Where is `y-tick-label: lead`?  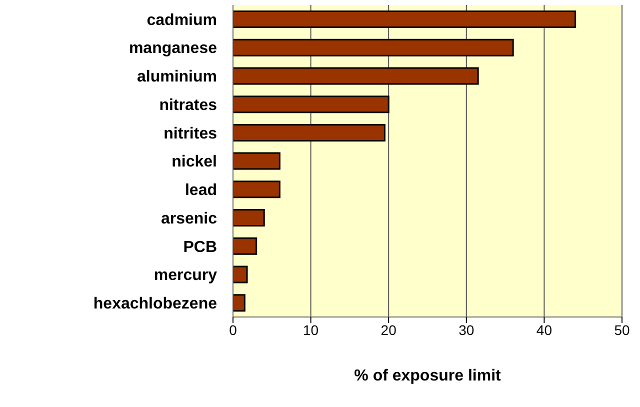
y-tick-label: lead is located at coordinates (200, 191).